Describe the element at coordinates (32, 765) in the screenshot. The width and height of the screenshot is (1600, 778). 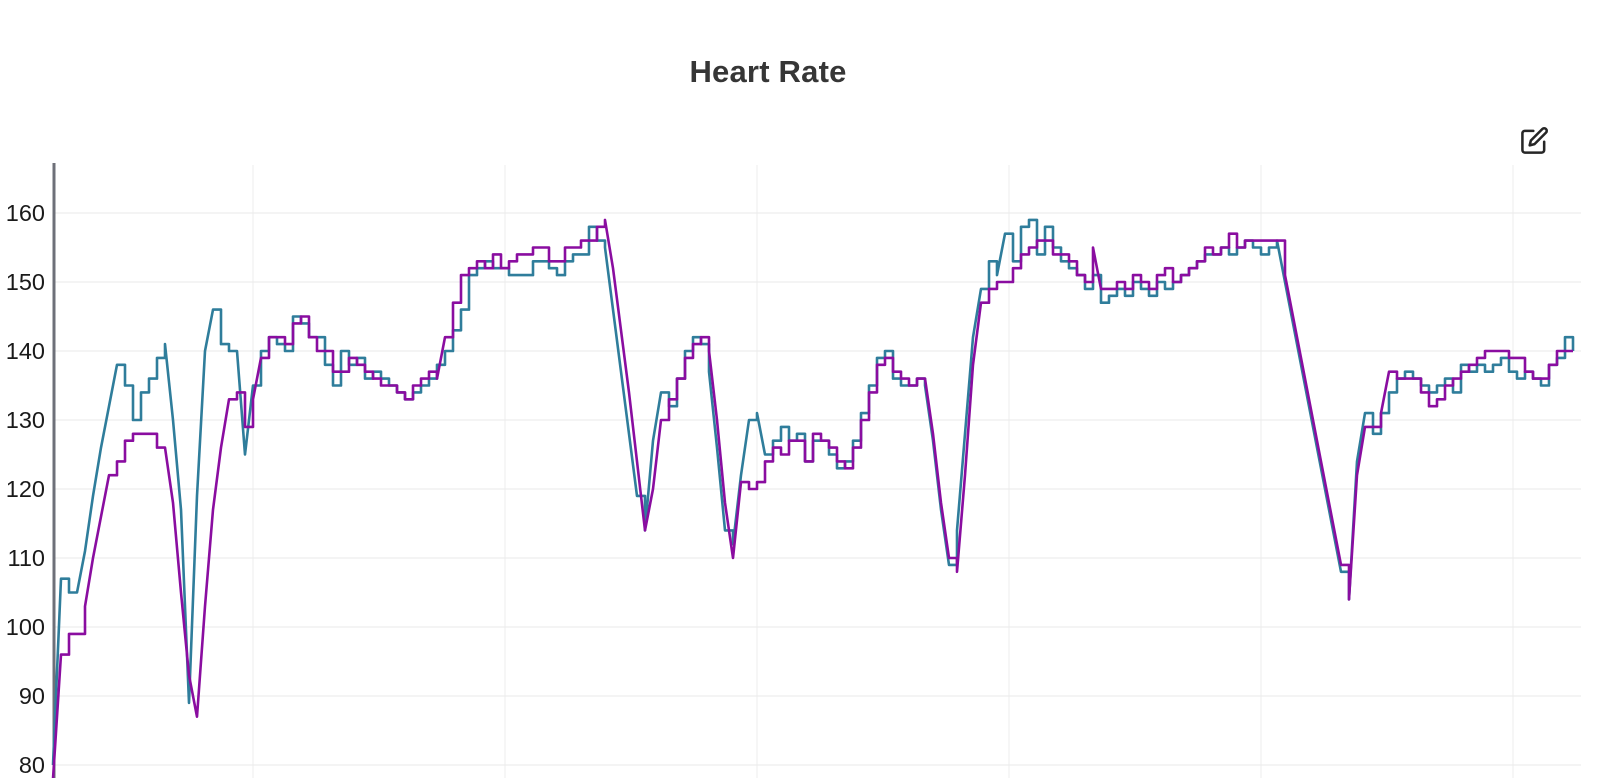
I see `y-tick-label: 80` at that location.